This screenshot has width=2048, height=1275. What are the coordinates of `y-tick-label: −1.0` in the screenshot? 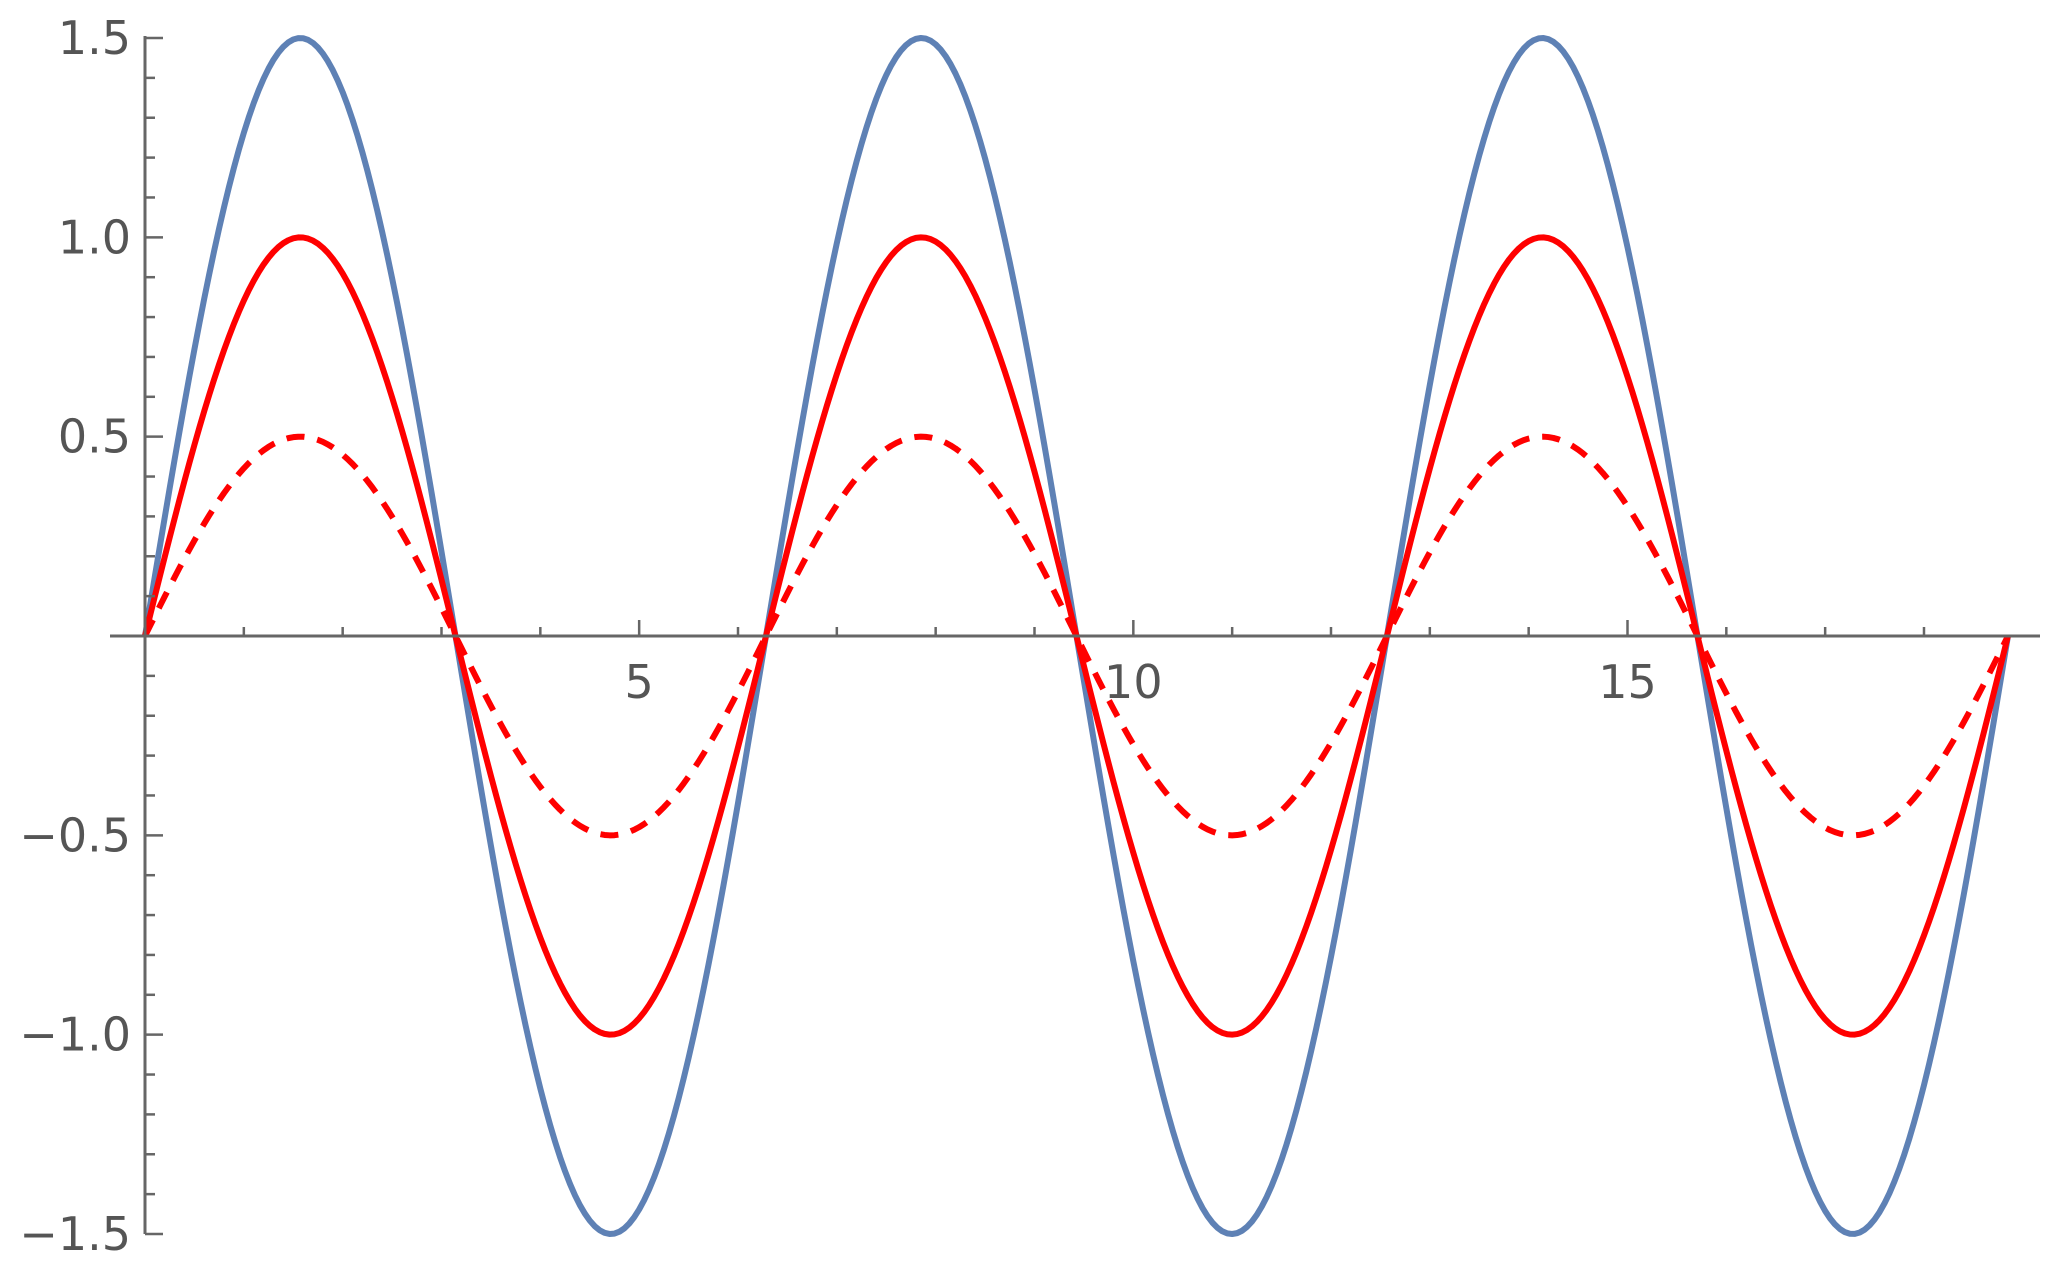 It's located at (75, 1035).